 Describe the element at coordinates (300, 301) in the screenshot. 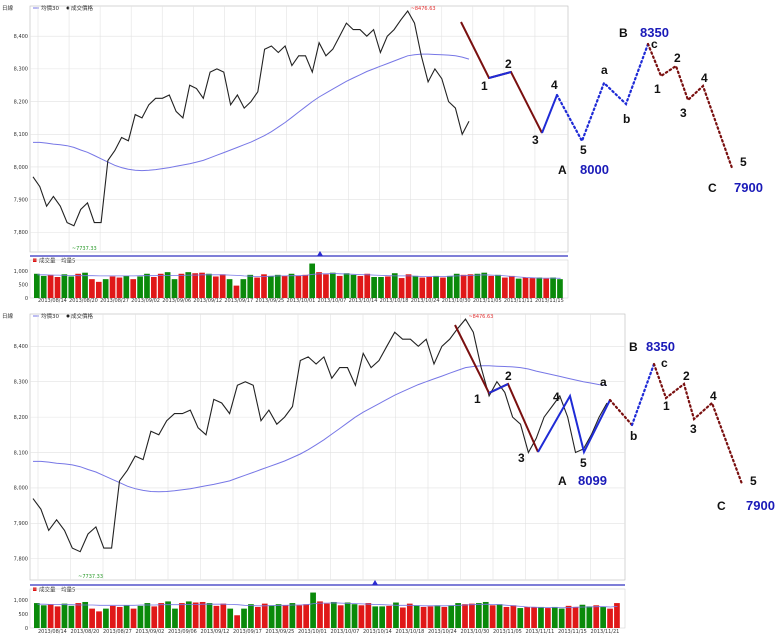

I see `x-tick-label: 2013/10/01` at that location.